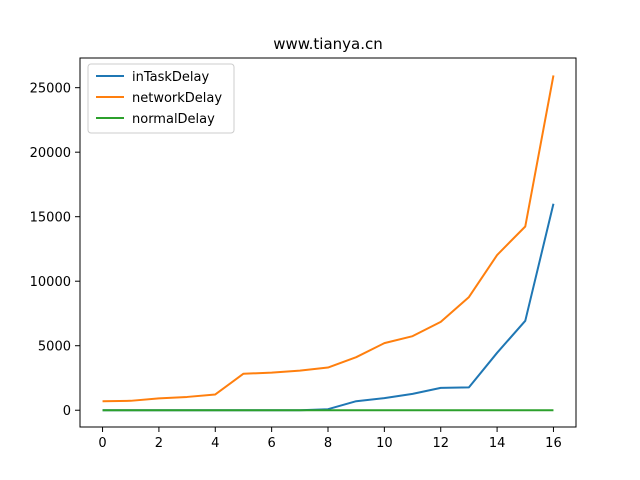 Image resolution: width=640 pixels, height=480 pixels. Describe the element at coordinates (67, 411) in the screenshot. I see `y-tick-label: 0` at that location.